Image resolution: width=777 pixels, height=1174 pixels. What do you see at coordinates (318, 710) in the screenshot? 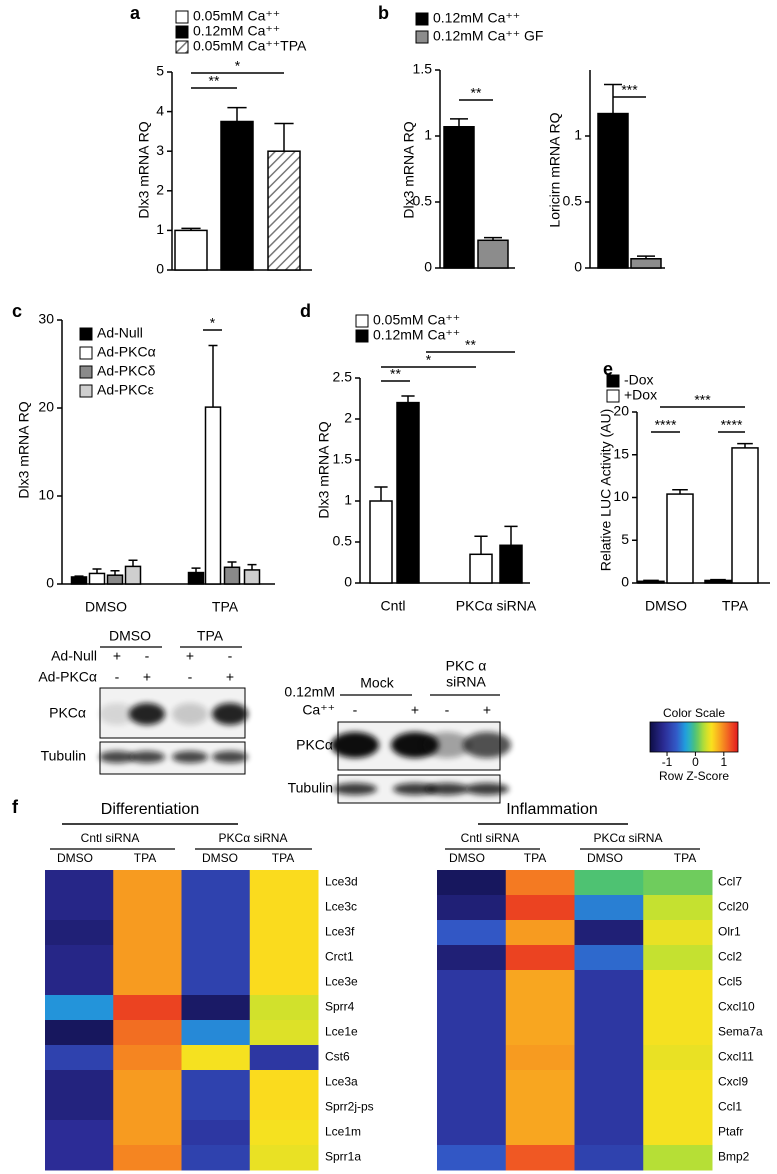
I see `blot-row-label: Ca⁺⁺` at bounding box center [318, 710].